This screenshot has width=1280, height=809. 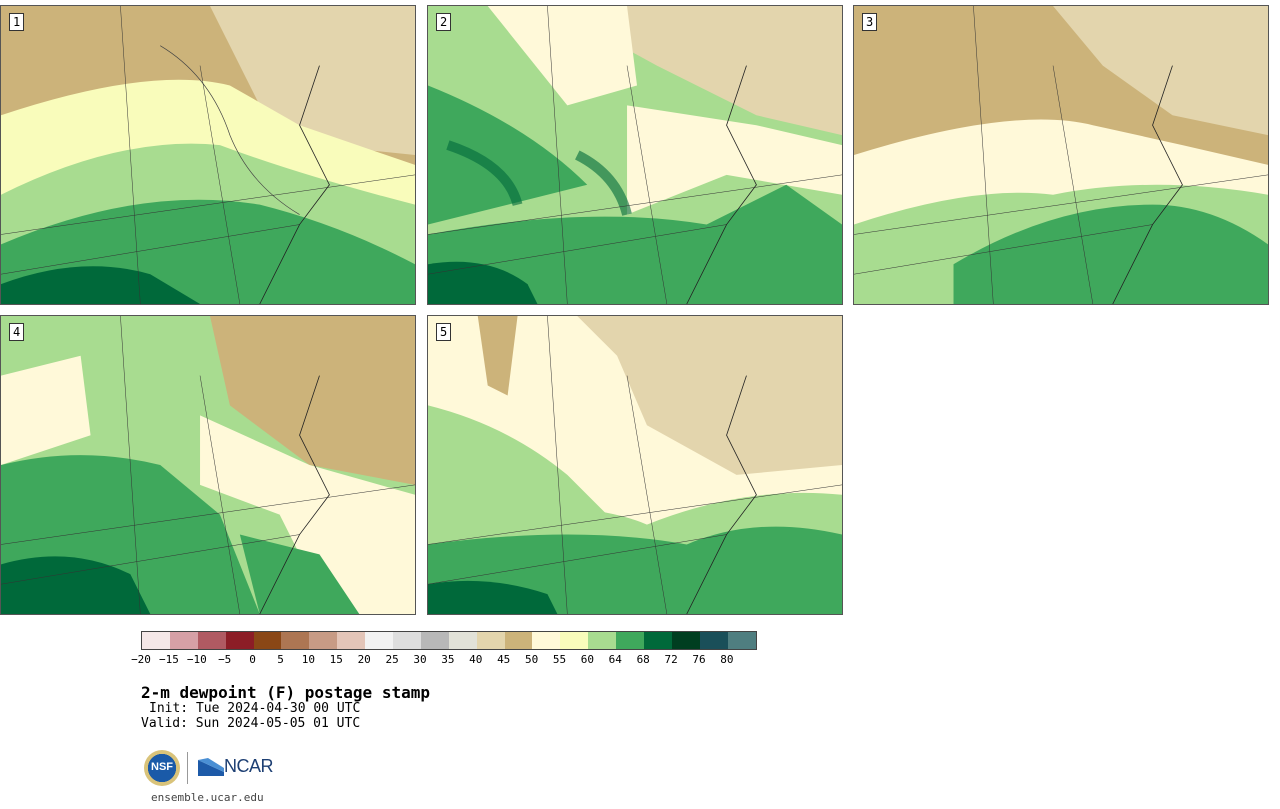 I want to click on colorbar-tick-label: −5, so click(x=225, y=659).